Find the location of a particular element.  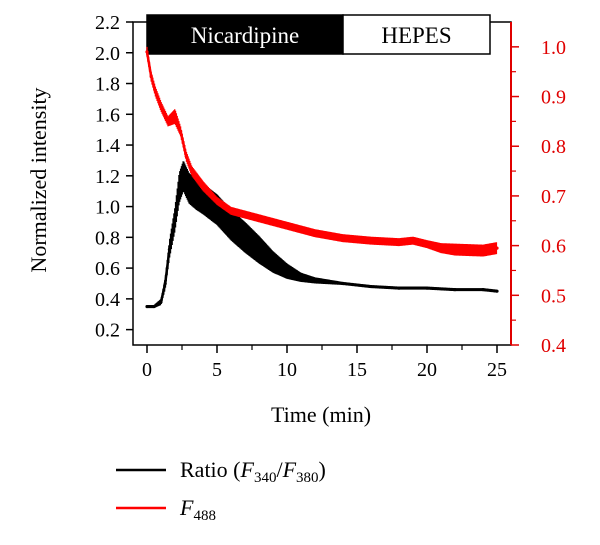

x-axis-title: Time (min) is located at coordinates (321, 414).